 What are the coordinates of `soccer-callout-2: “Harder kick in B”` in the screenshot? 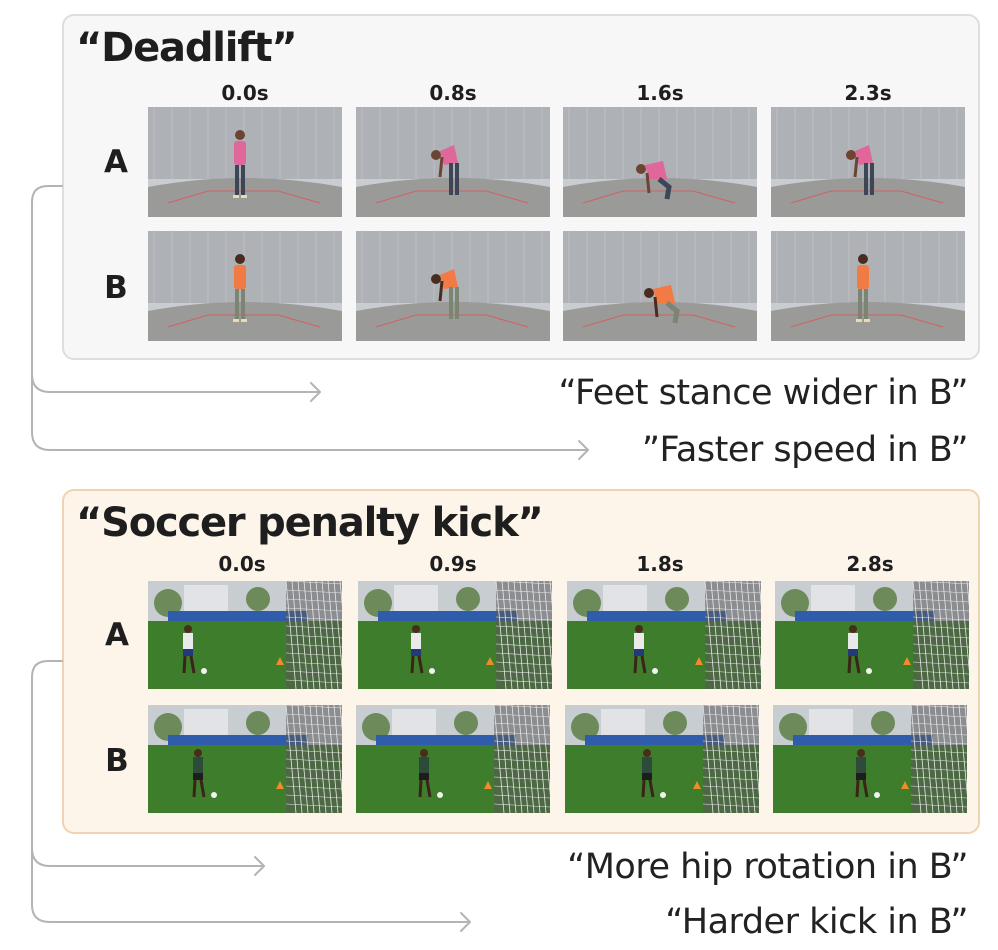 It's located at (816, 922).